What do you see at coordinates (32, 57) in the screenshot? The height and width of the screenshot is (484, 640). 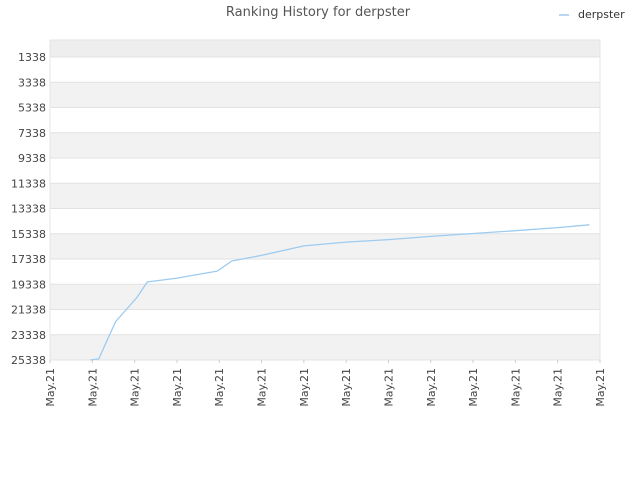 I see `y-tick-label: 1338` at bounding box center [32, 57].